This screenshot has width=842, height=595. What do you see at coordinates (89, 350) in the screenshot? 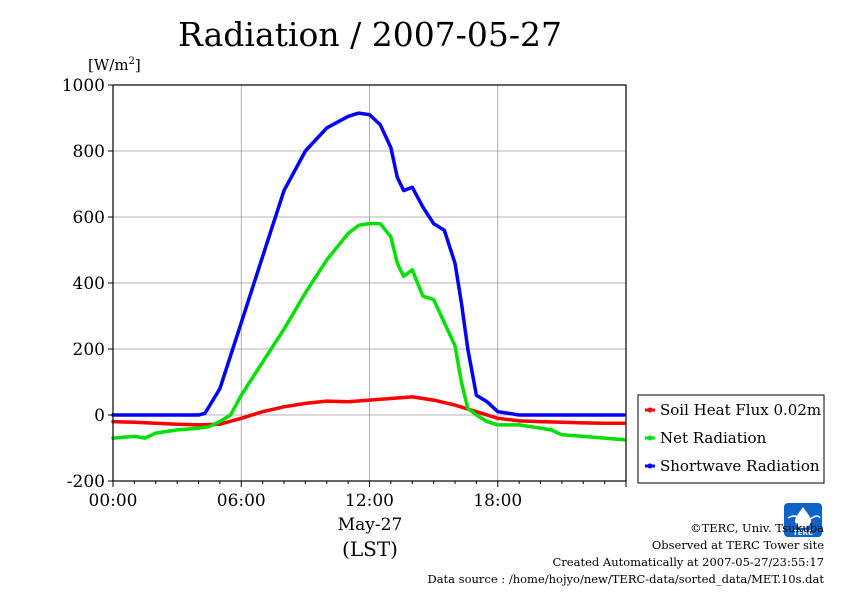
I see `y-tick-label: 200` at bounding box center [89, 350].